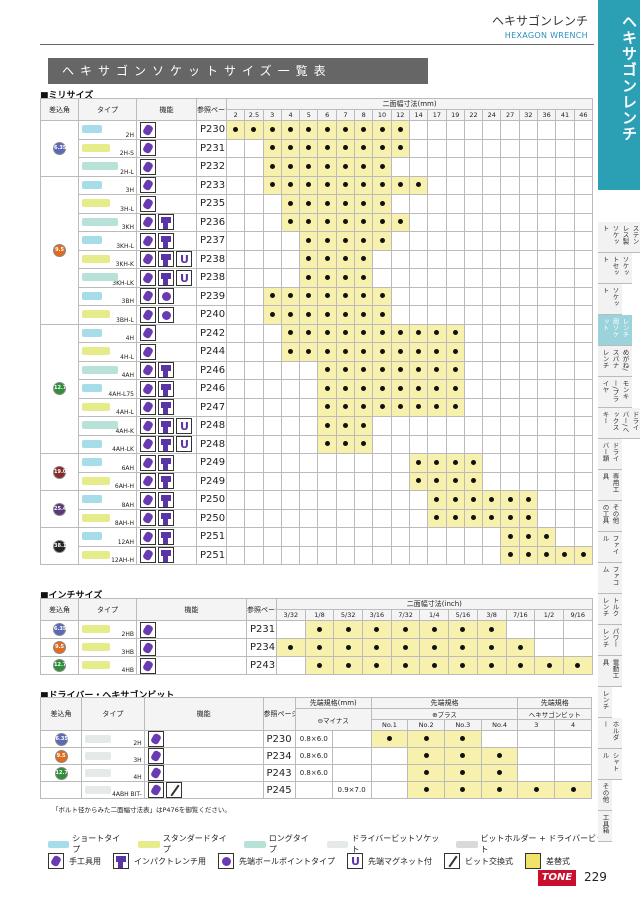 The height and width of the screenshot is (908, 640). Describe the element at coordinates (610, 299) in the screenshot. I see `side-tab: ソケット` at that location.